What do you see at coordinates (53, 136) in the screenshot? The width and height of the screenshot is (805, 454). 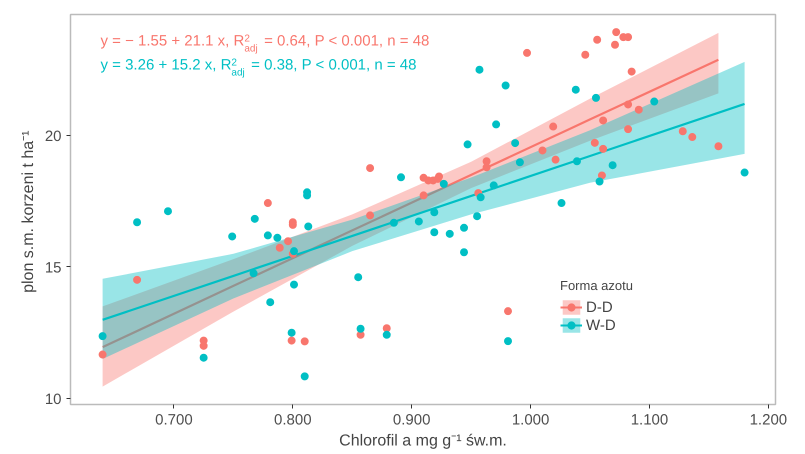 I see `y-tick-label: 20` at bounding box center [53, 136].